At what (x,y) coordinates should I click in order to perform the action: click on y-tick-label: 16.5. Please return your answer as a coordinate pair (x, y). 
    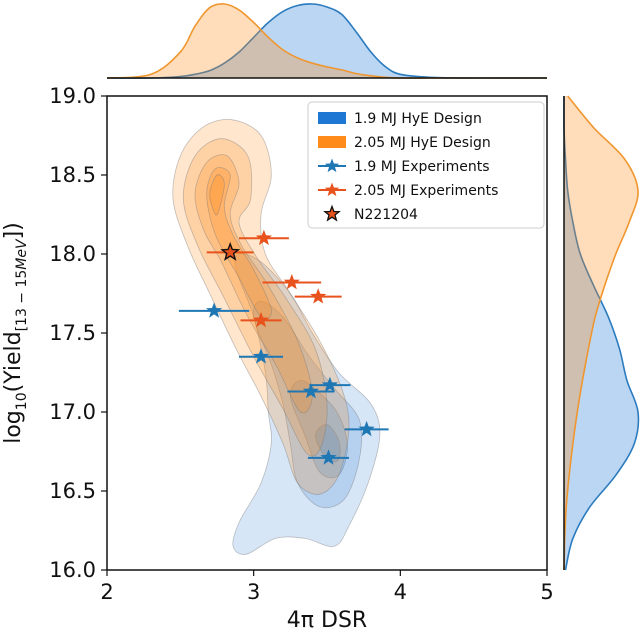
    Looking at the image, I should click on (72, 491).